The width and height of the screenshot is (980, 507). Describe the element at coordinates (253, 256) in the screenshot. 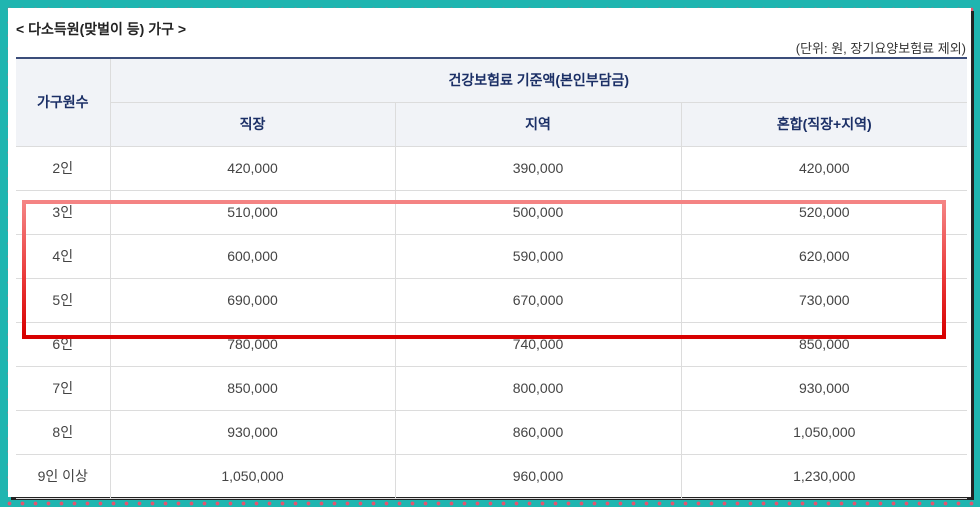

I see `cell-workplace: 600,000` at that location.